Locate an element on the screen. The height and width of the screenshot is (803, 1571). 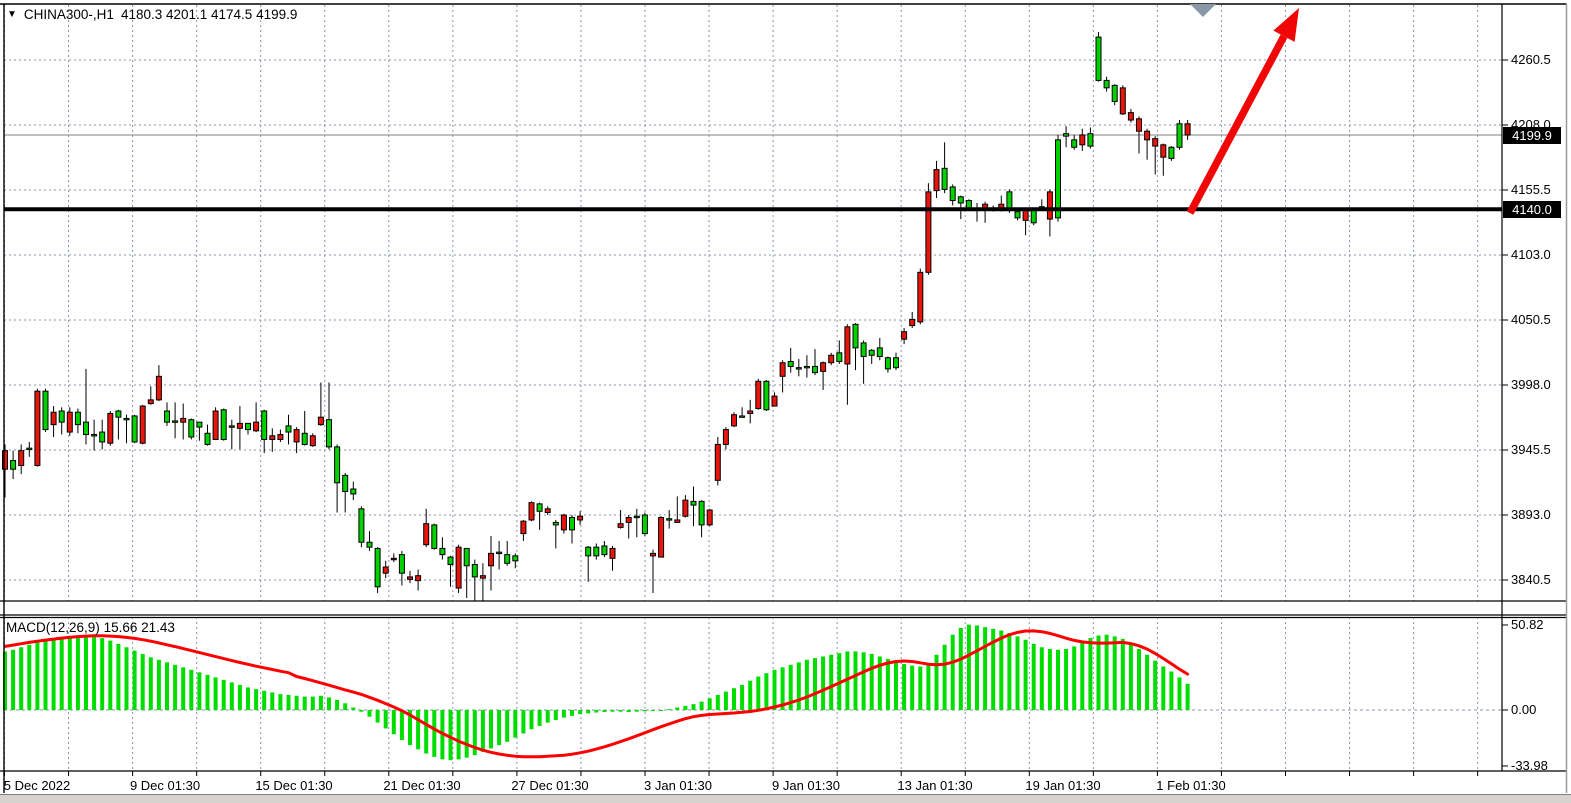
symbol-timeframe-label: CHINA300-,H1 is located at coordinates (68, 14).